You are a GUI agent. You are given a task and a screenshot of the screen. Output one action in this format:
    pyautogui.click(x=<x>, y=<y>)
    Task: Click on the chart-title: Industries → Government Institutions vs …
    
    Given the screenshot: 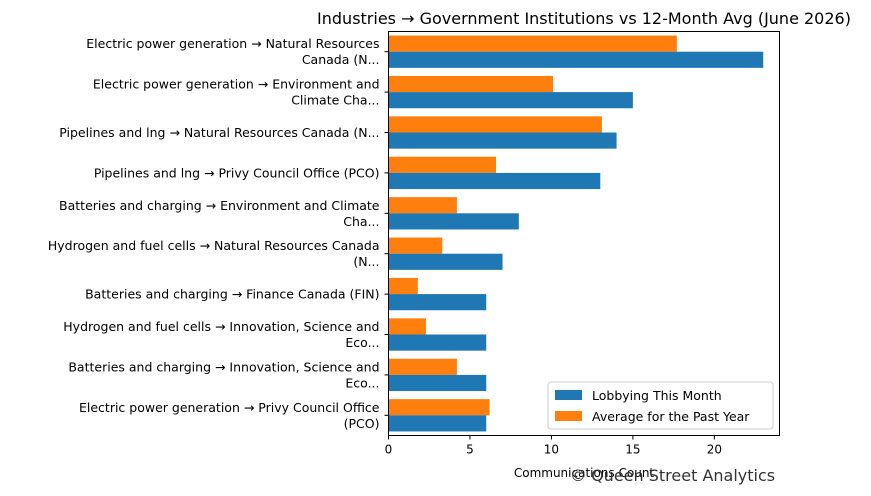 What is the action you would take?
    pyautogui.click(x=584, y=18)
    